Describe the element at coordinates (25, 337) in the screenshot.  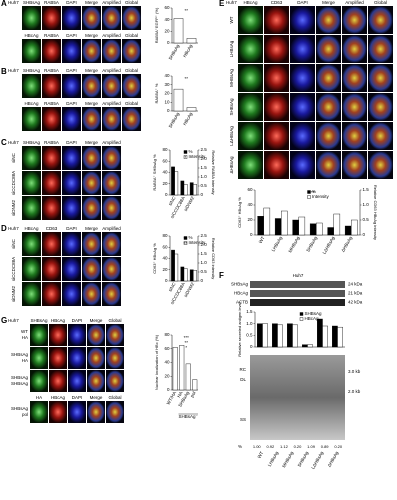
I see `row-label: HA` at that location.